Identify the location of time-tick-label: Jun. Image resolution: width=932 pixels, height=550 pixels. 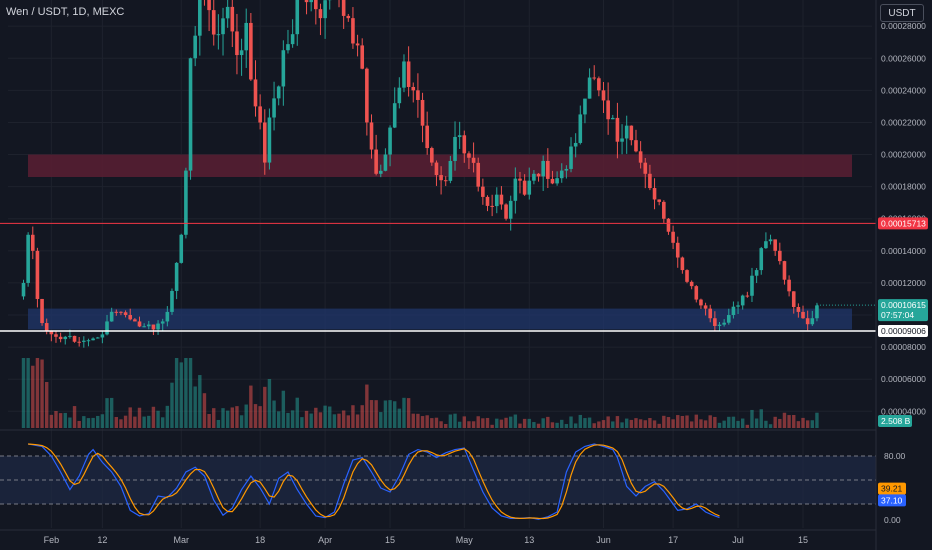
(603, 540).